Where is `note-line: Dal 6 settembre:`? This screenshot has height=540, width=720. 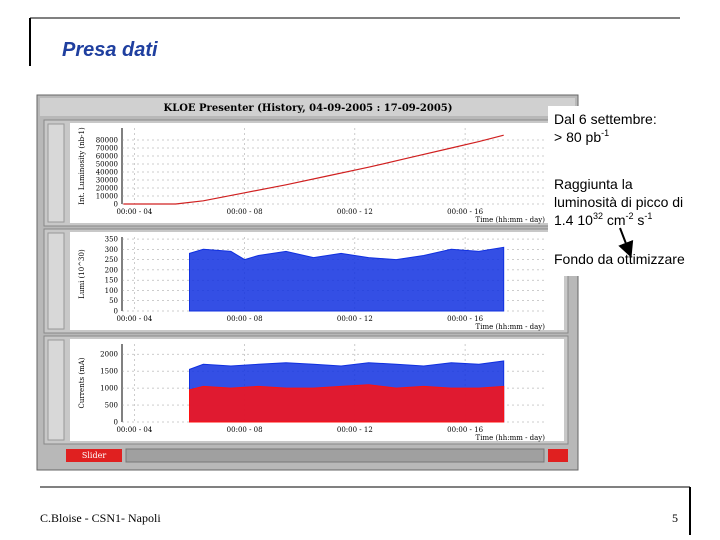 note-line: Dal 6 settembre: is located at coordinates (605, 119).